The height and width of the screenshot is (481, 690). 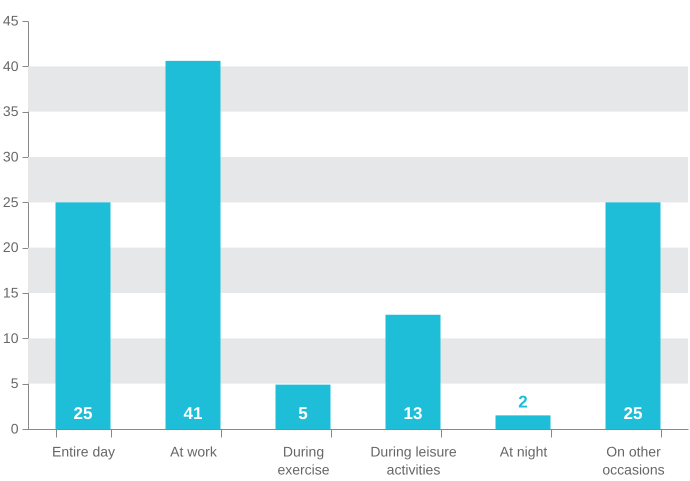 I want to click on x-tick-label: Entire day, so click(x=84, y=452).